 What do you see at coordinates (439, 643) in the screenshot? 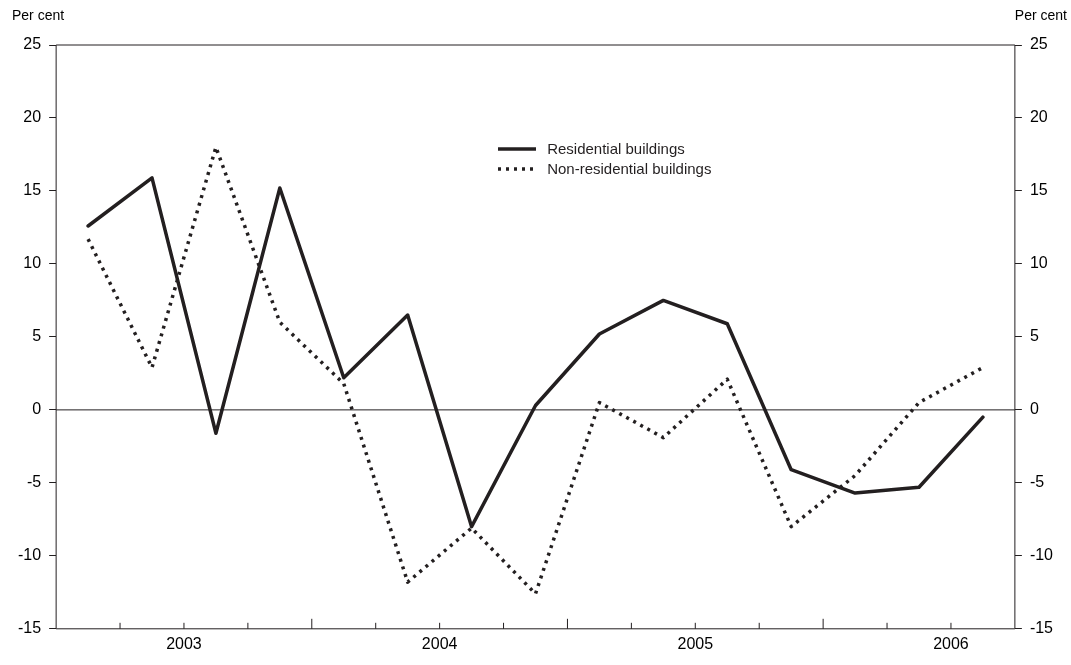
I see `x-tick-label: 2004` at bounding box center [439, 643].